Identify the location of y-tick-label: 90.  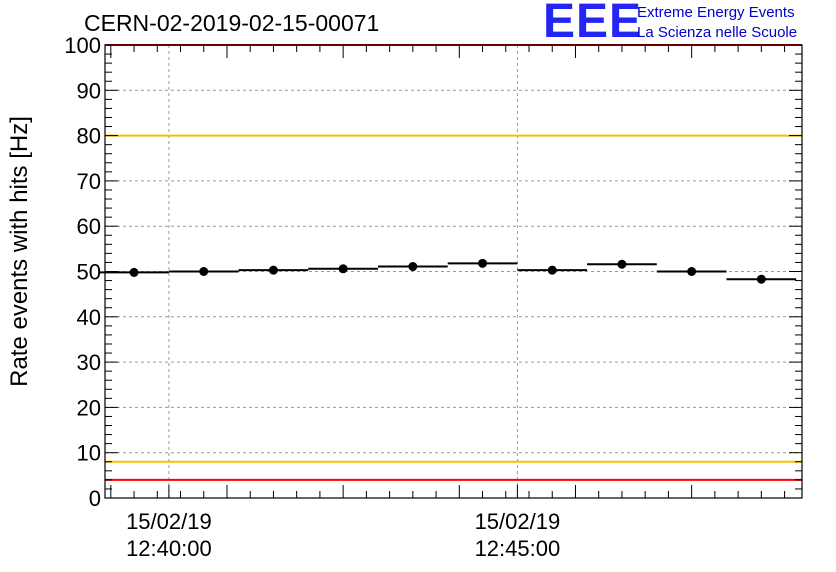
(89, 90).